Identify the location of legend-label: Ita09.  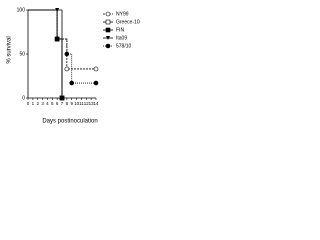
(121, 38).